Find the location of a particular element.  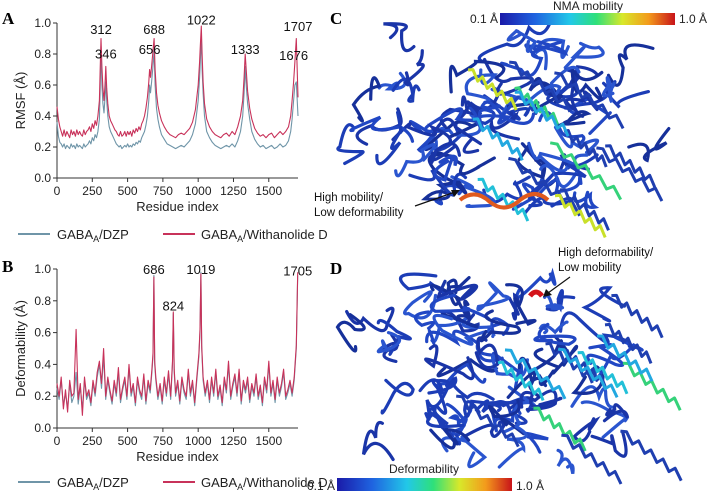

legend-b: GABAA/DZP GABAA/Withanolide D is located at coordinates (173, 483).